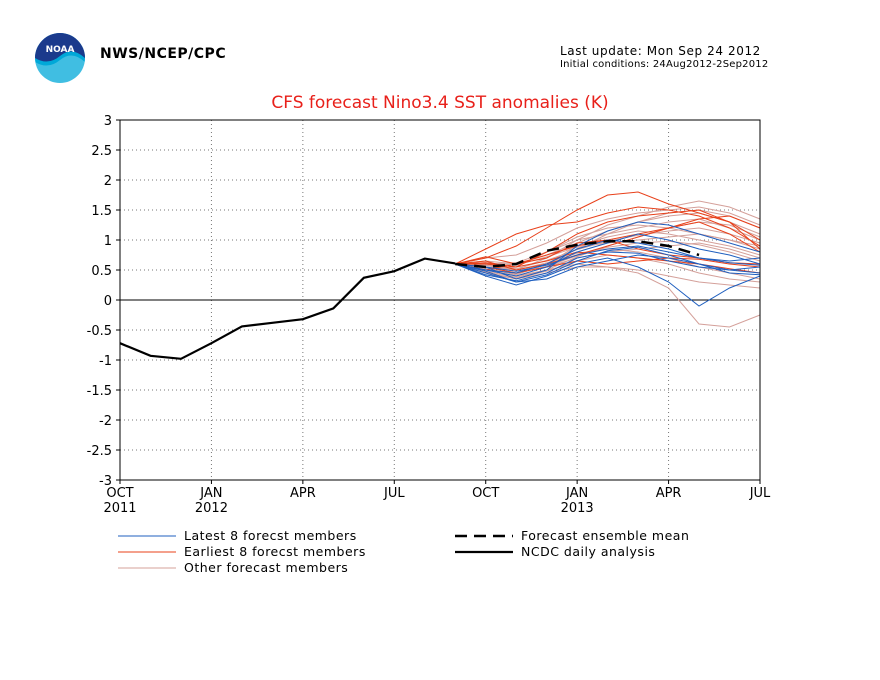 The height and width of the screenshot is (680, 880). Describe the element at coordinates (664, 64) in the screenshot. I see `initial-conditions-label: Initial conditions: 24Aug2012-2Sep2012` at that location.